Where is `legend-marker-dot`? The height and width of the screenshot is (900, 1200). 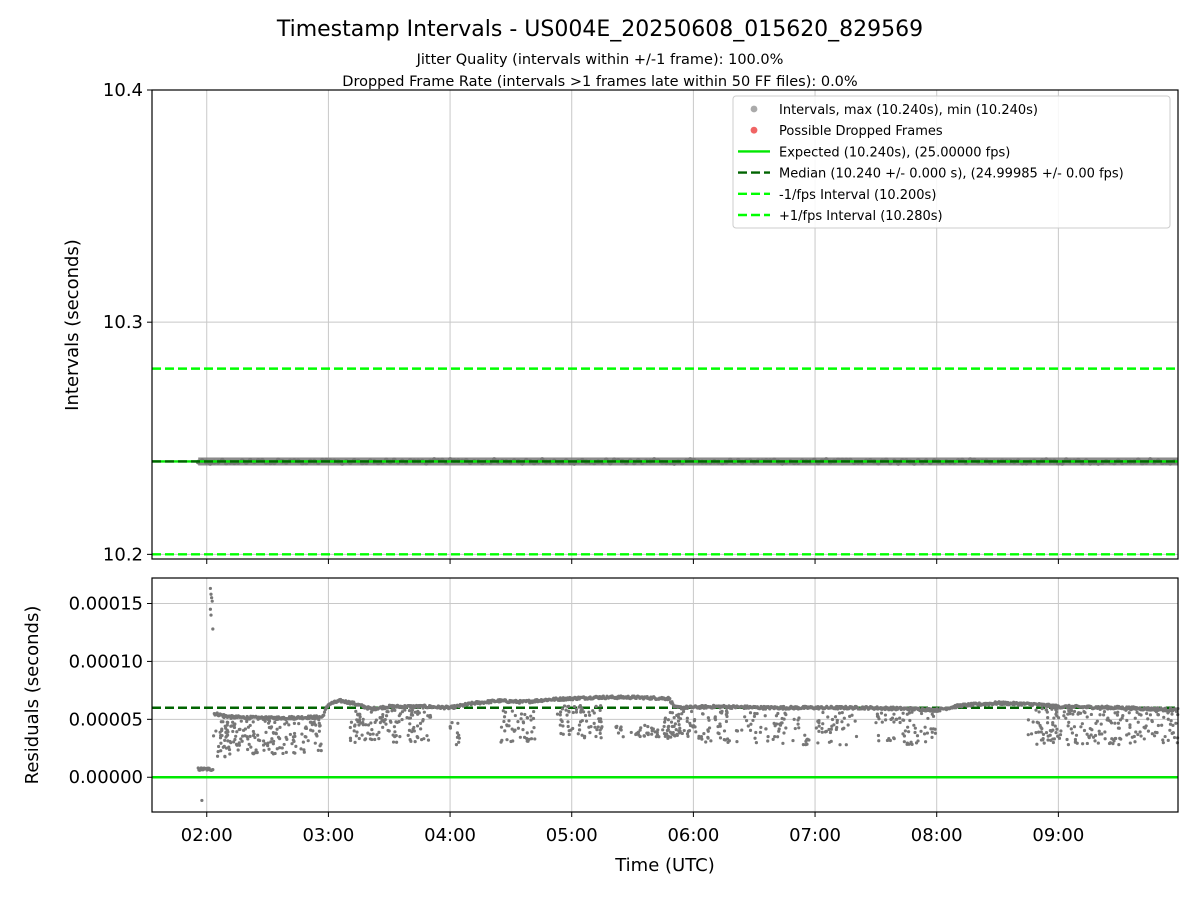
legend-marker-dot is located at coordinates (754, 130).